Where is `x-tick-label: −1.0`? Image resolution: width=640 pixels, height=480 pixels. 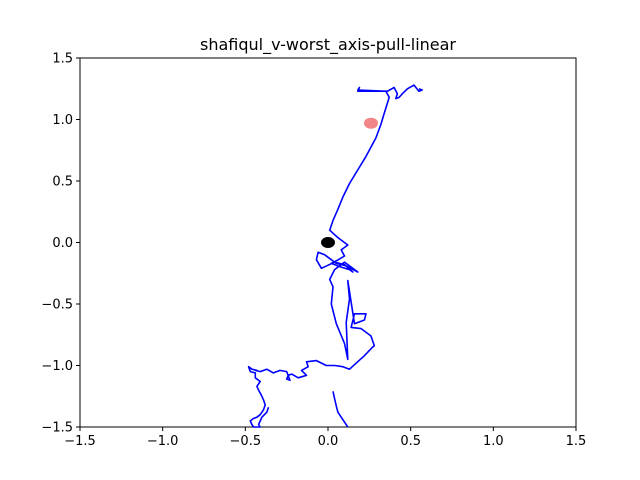 x-tick-label: −1.0 is located at coordinates (163, 441).